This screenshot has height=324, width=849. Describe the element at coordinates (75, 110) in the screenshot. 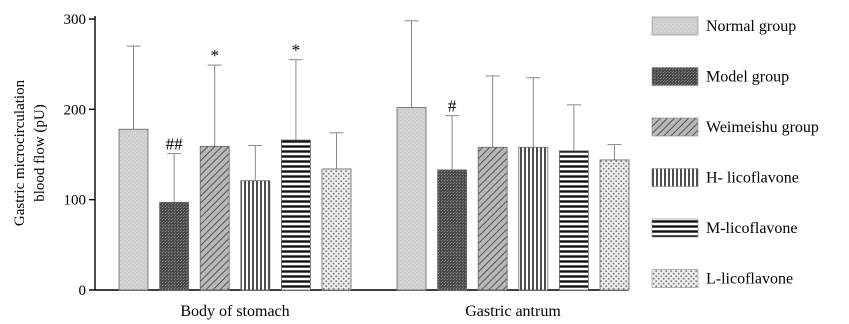

I see `y-tick-label: 200` at that location.